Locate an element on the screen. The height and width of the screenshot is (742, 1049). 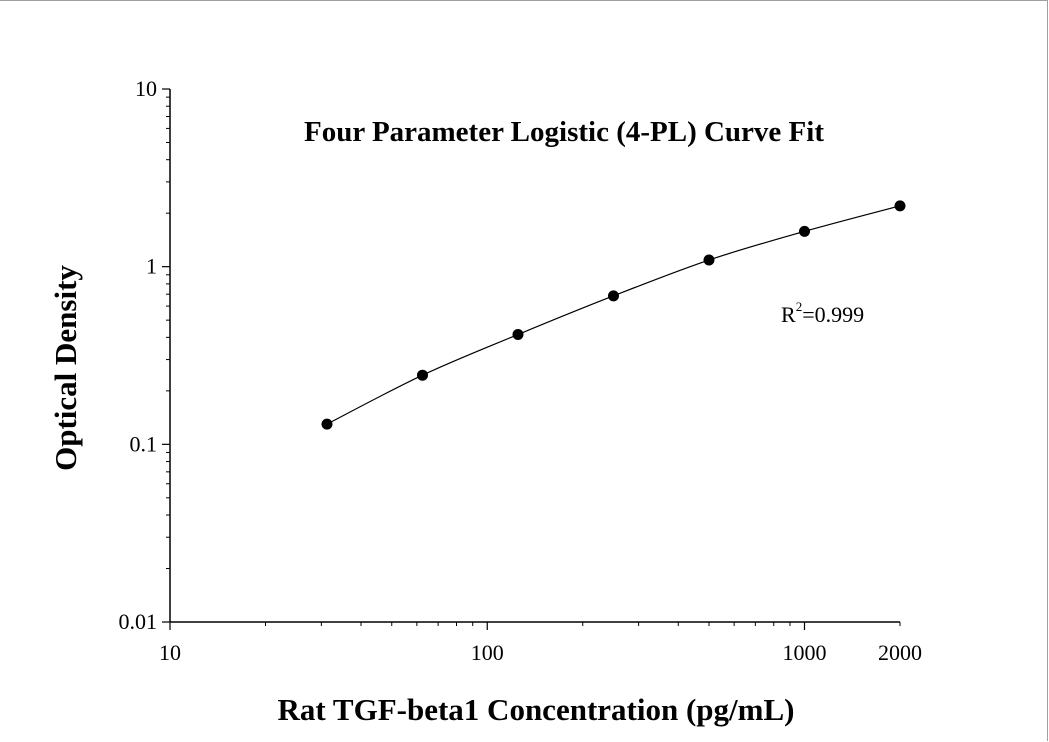
x-tick-label: 1000 is located at coordinates (804, 652).